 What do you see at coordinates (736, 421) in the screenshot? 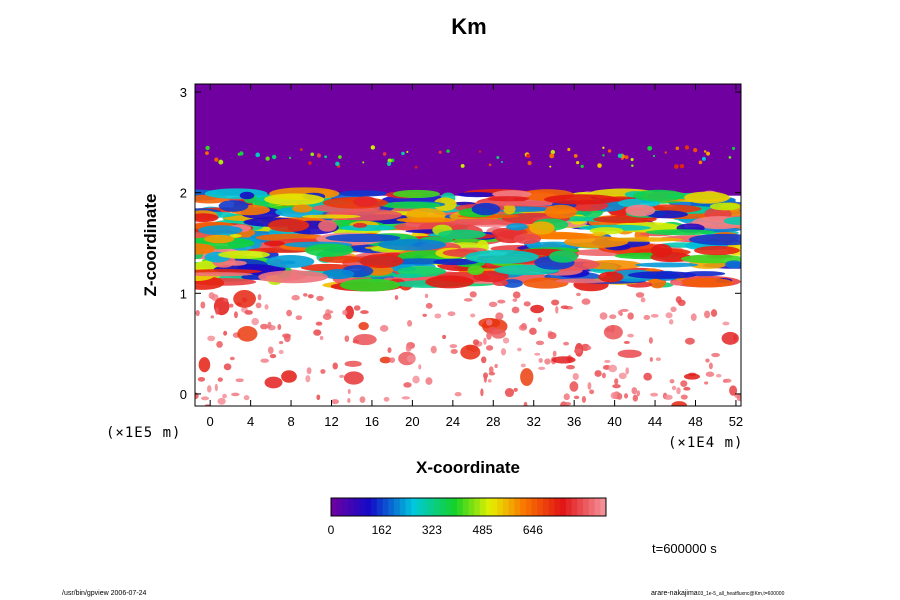
I see `x-tick-label: 52` at bounding box center [736, 421].